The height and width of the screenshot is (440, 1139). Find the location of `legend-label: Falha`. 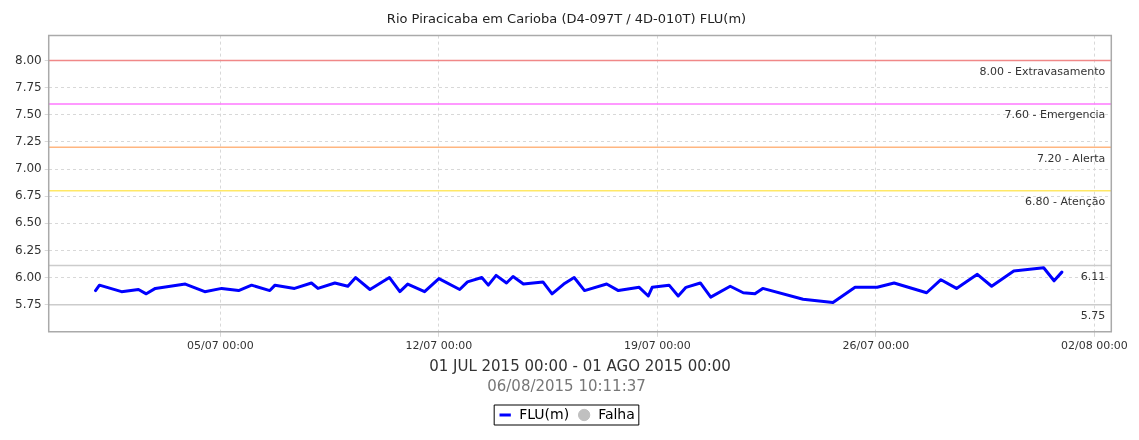

legend-label: Falha is located at coordinates (616, 413).